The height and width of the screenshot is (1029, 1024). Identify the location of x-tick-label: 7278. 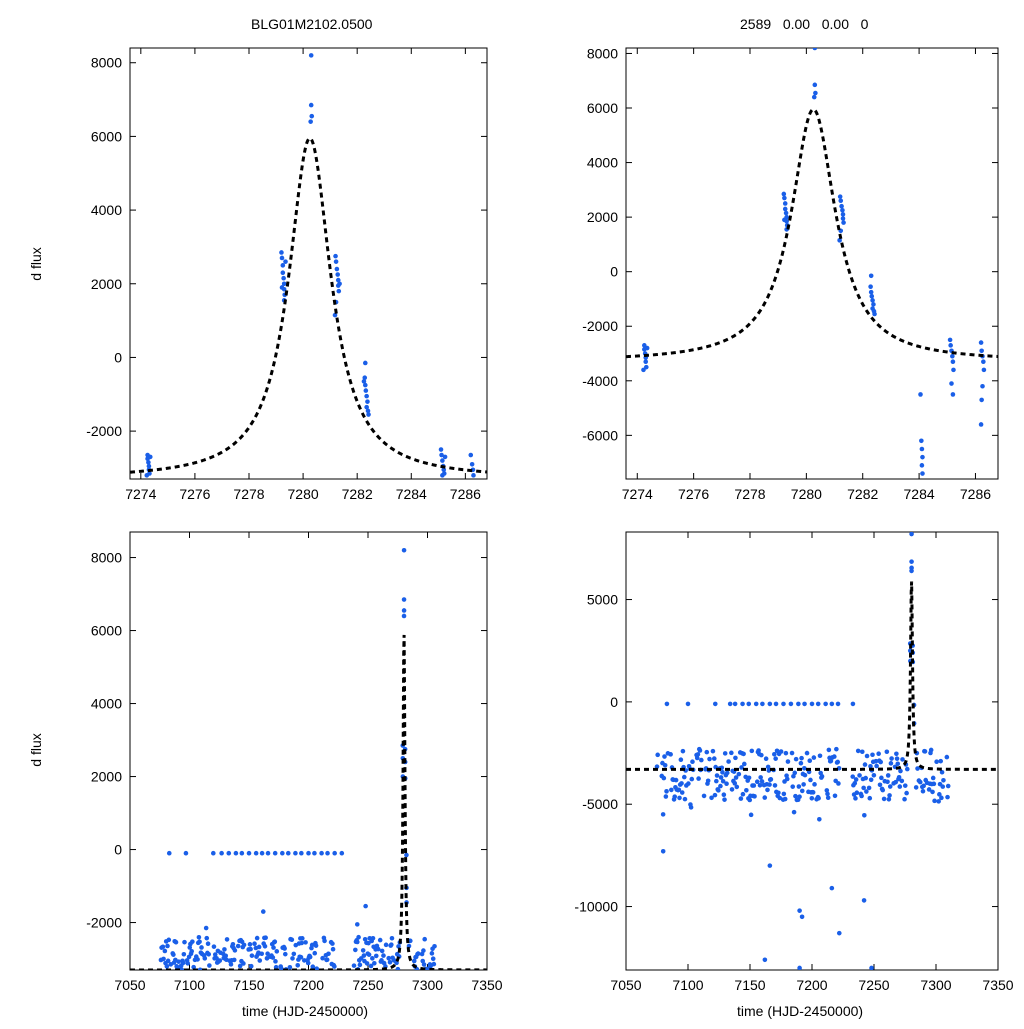
(248, 494).